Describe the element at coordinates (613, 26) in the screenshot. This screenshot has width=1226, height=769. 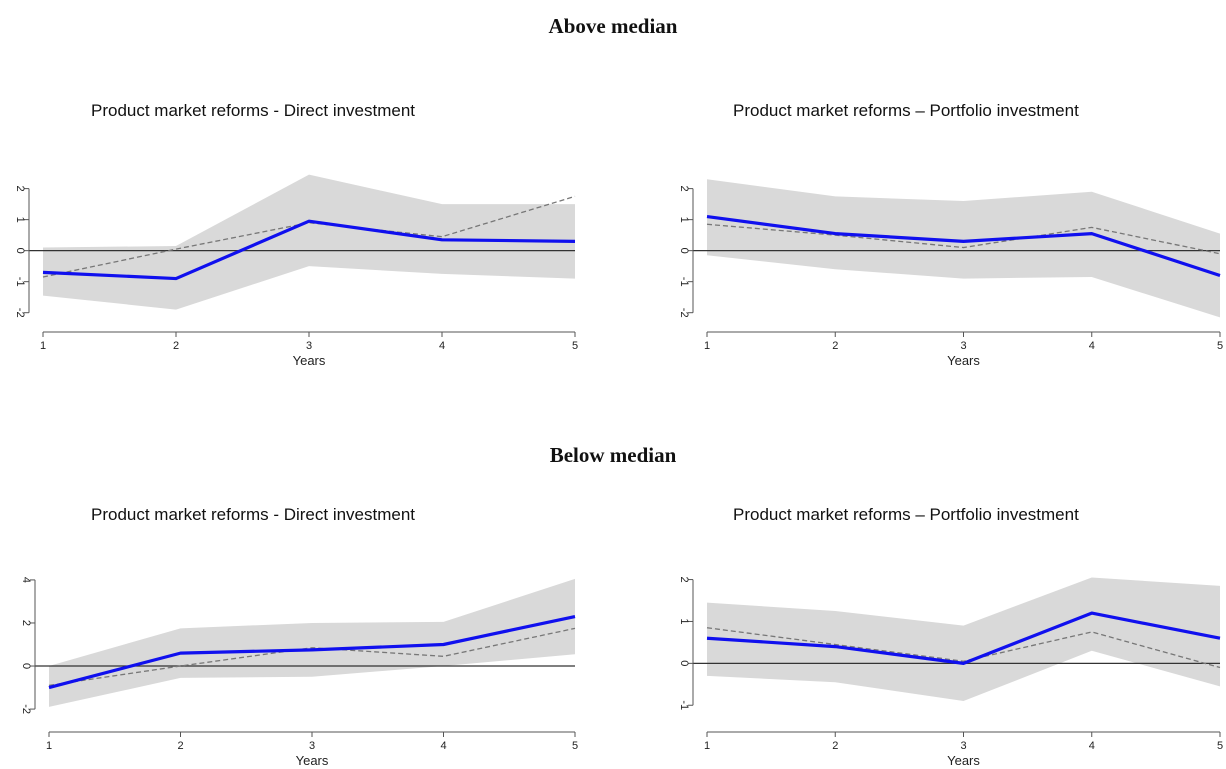
I see `section-title-above-median: Above median` at that location.